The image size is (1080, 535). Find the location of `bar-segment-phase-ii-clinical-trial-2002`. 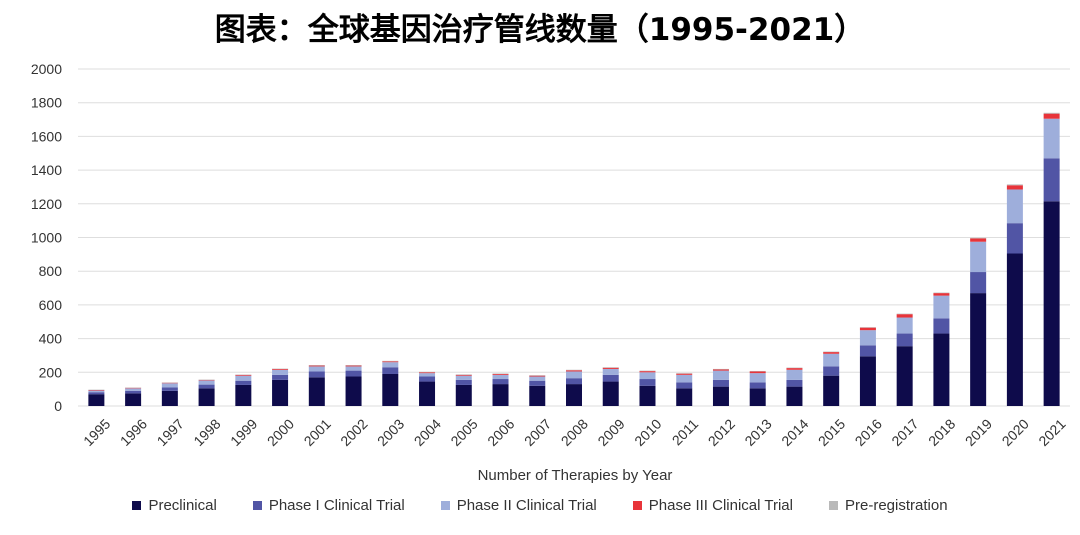

bar-segment-phase-ii-clinical-trial-2002 is located at coordinates (353, 368).